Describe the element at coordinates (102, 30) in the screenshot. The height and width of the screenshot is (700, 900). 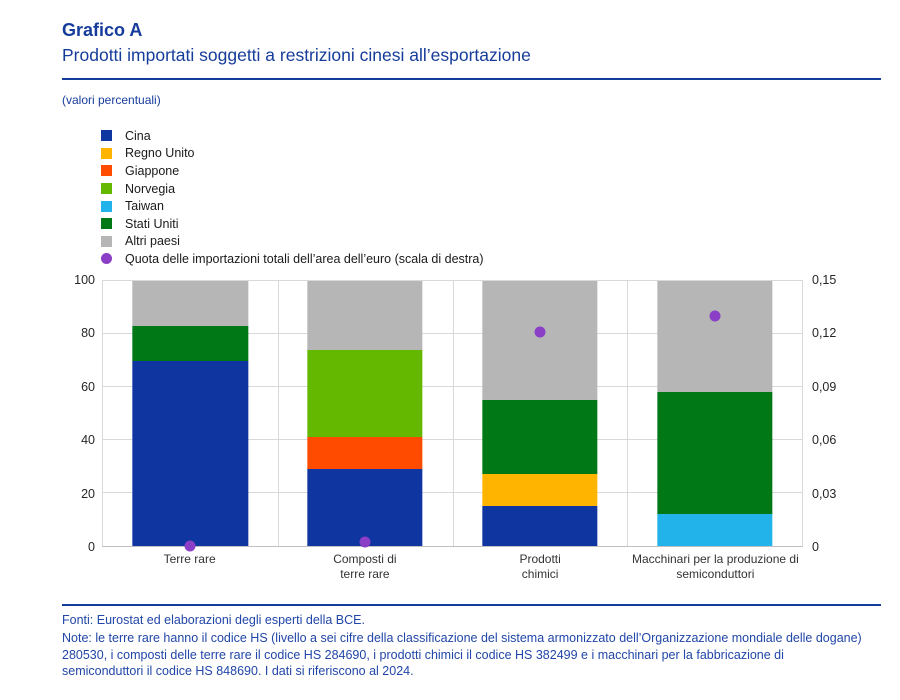
I see `figure-label: Grafico A` at that location.